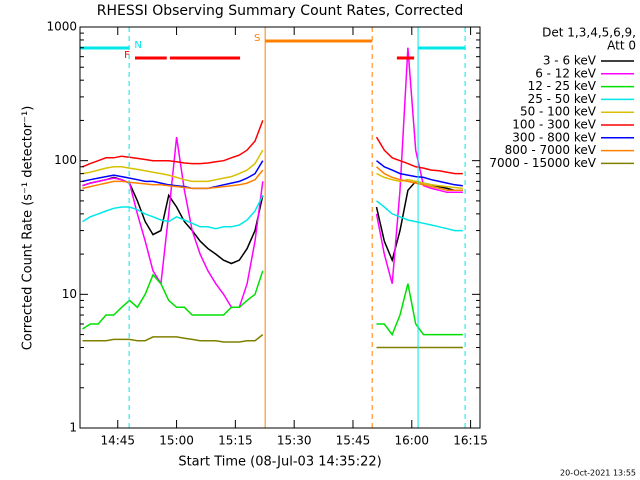 This screenshot has height=480, width=640. What do you see at coordinates (294, 441) in the screenshot?
I see `x-tick-label: 15:30` at bounding box center [294, 441].